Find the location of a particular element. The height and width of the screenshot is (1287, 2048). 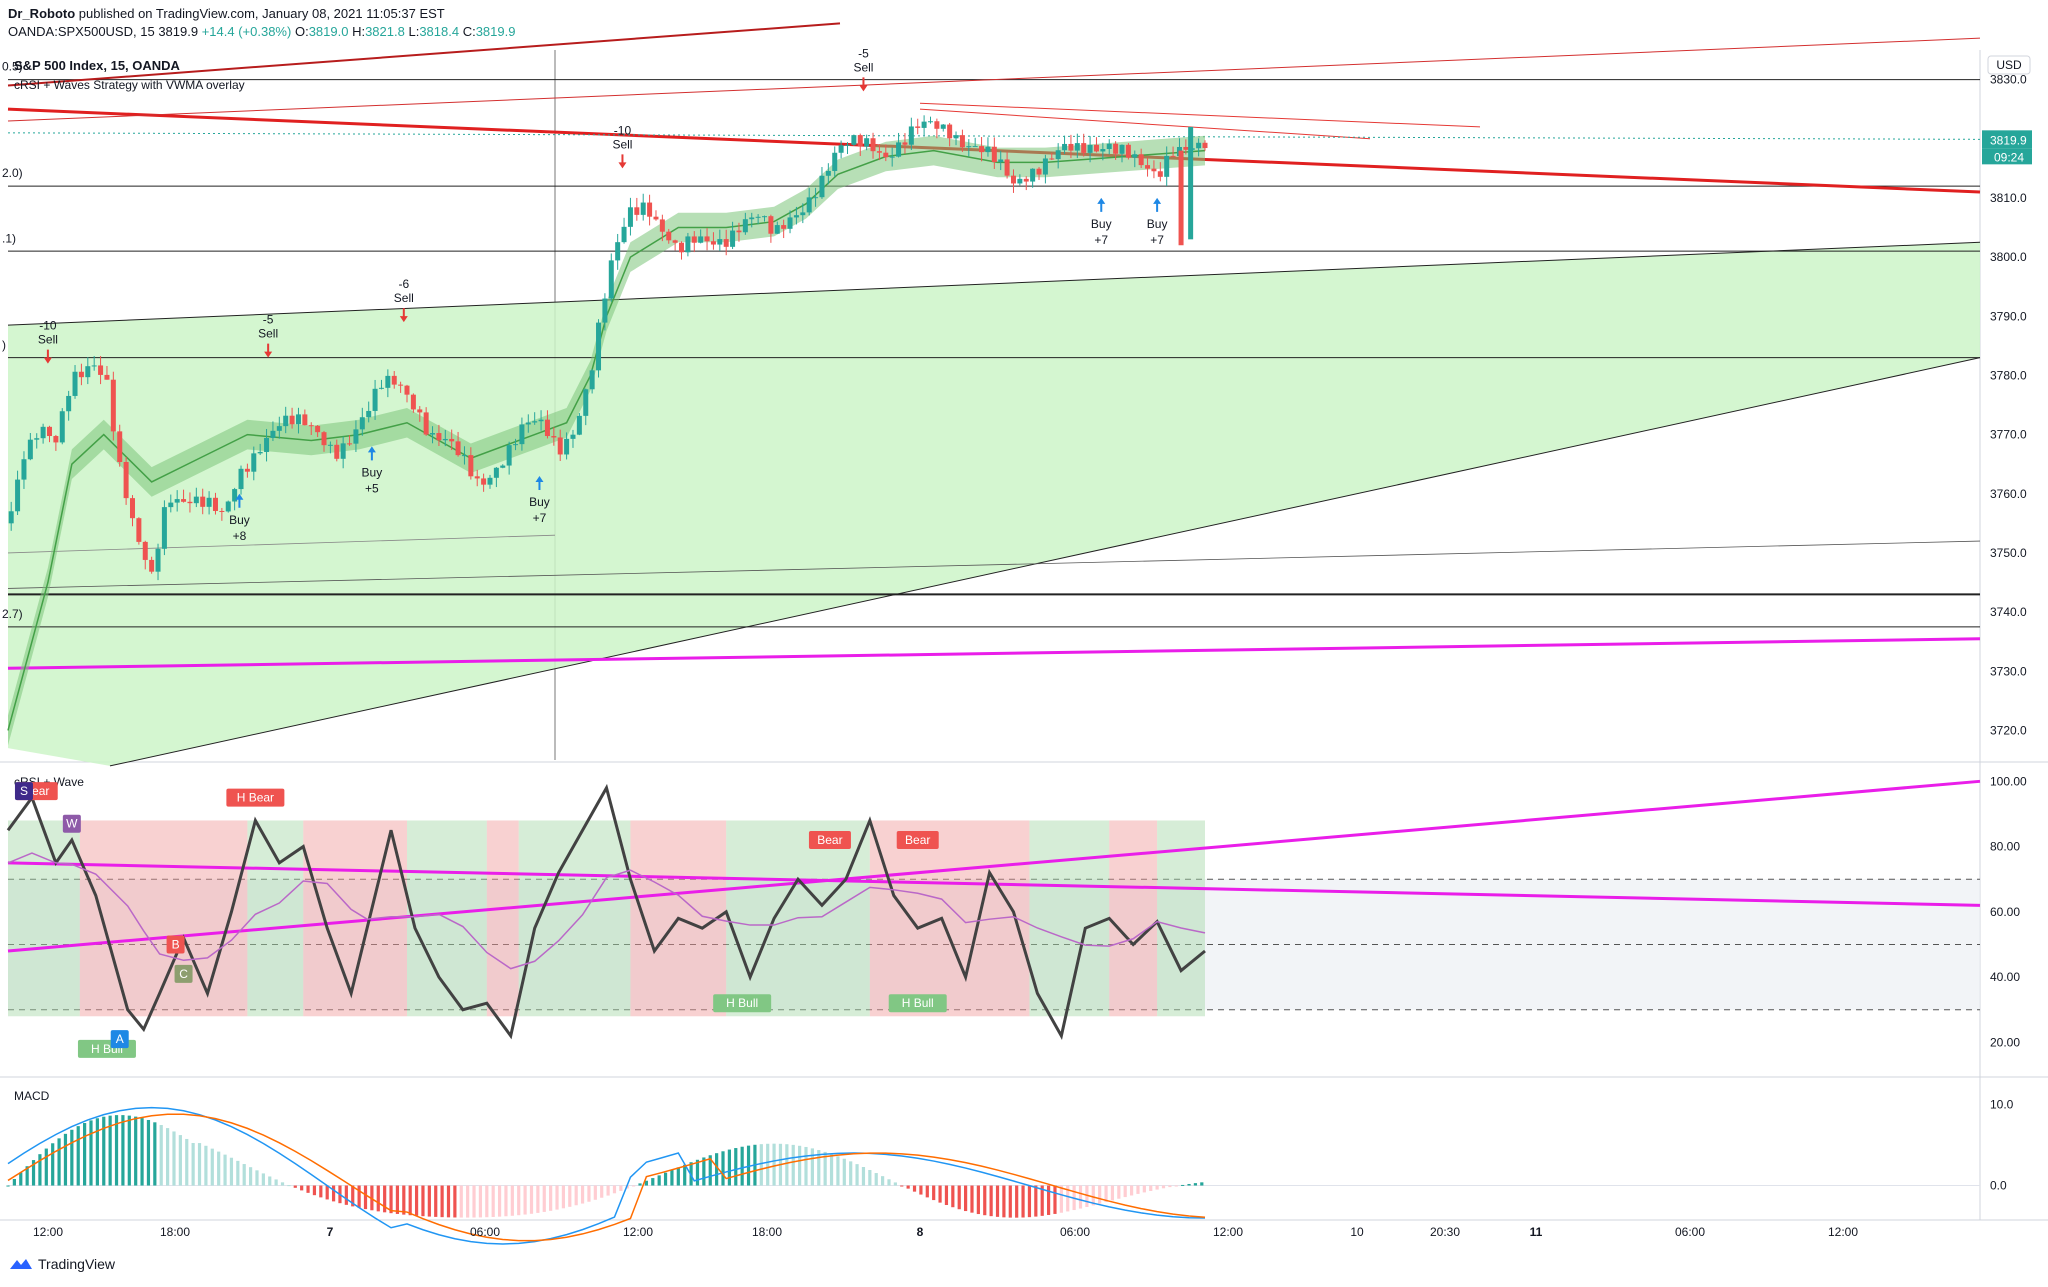

signal-value: -5 is located at coordinates (863, 53).